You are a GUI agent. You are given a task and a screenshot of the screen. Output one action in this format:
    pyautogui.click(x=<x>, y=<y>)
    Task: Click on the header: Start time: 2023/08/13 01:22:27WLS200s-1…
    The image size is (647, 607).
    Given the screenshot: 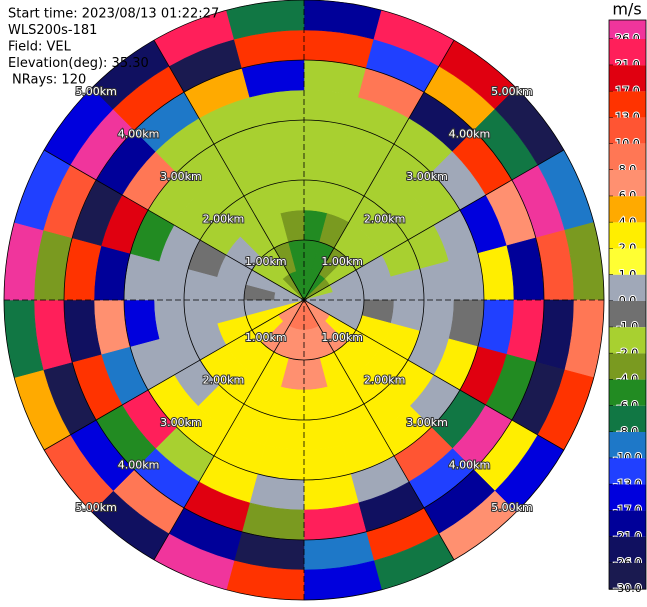 What is the action you would take?
    pyautogui.click(x=113, y=47)
    